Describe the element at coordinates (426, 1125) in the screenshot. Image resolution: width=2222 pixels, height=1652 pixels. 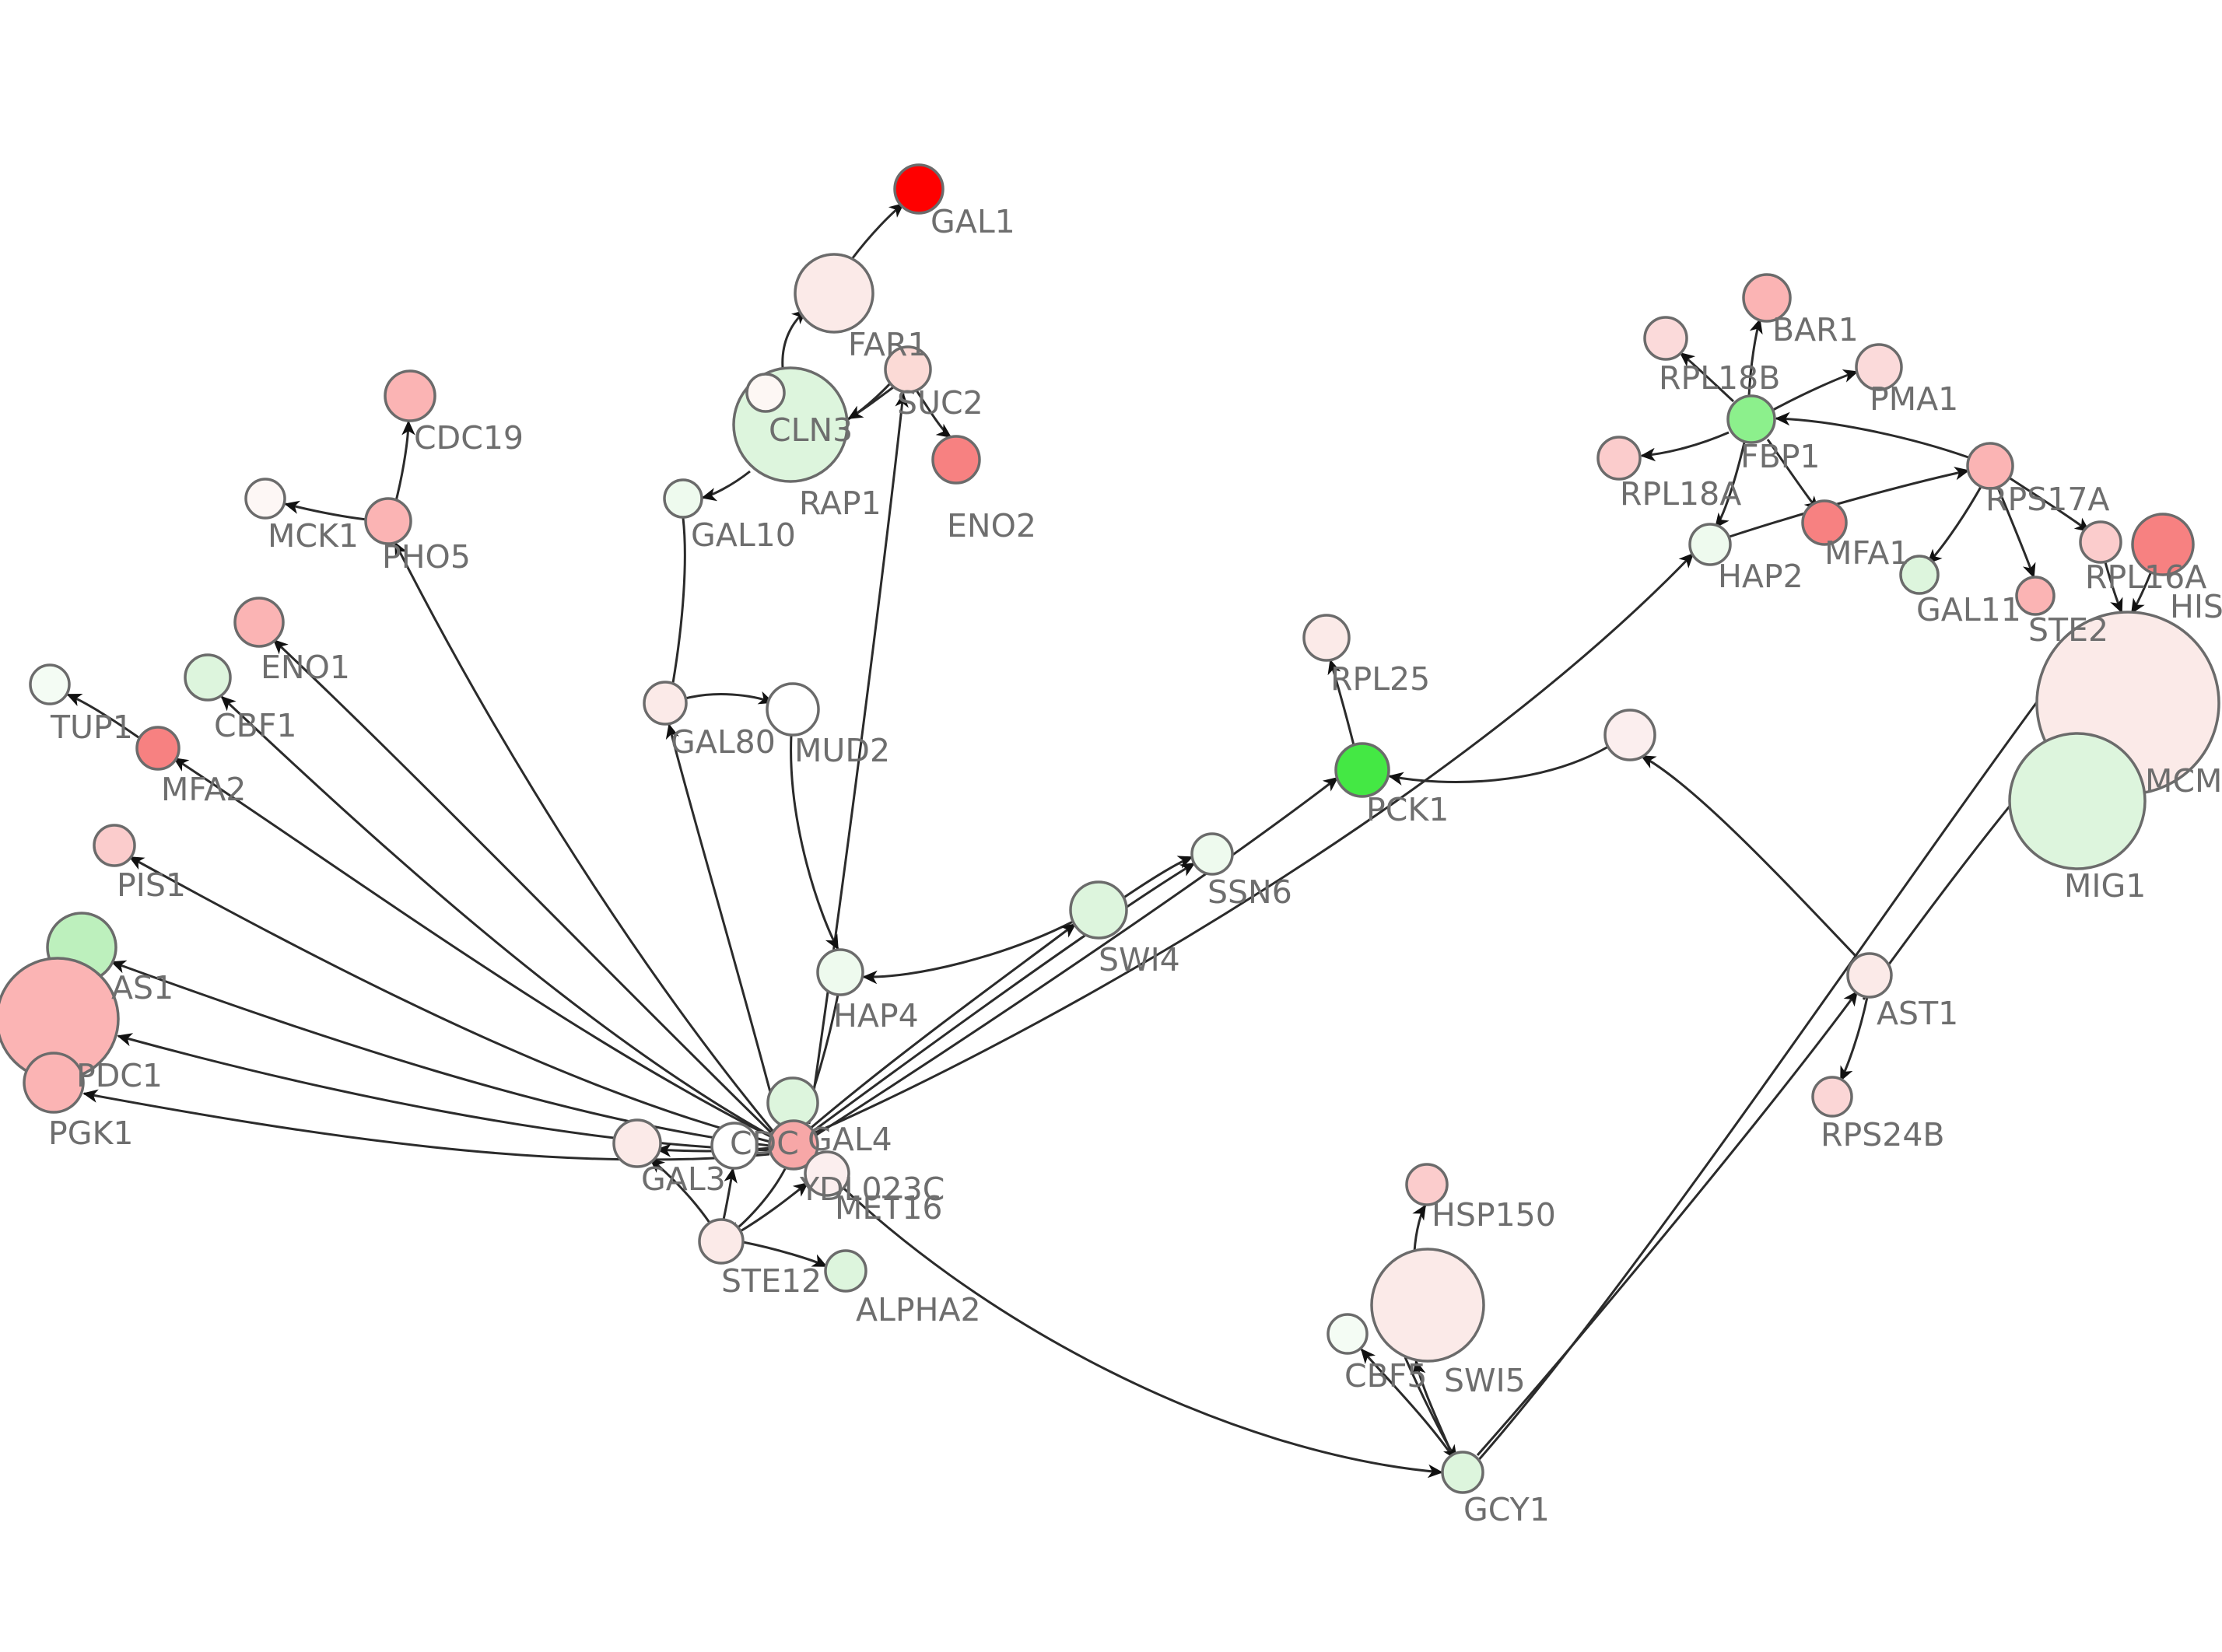
I see `edge-gal4-to-pgk1` at that location.